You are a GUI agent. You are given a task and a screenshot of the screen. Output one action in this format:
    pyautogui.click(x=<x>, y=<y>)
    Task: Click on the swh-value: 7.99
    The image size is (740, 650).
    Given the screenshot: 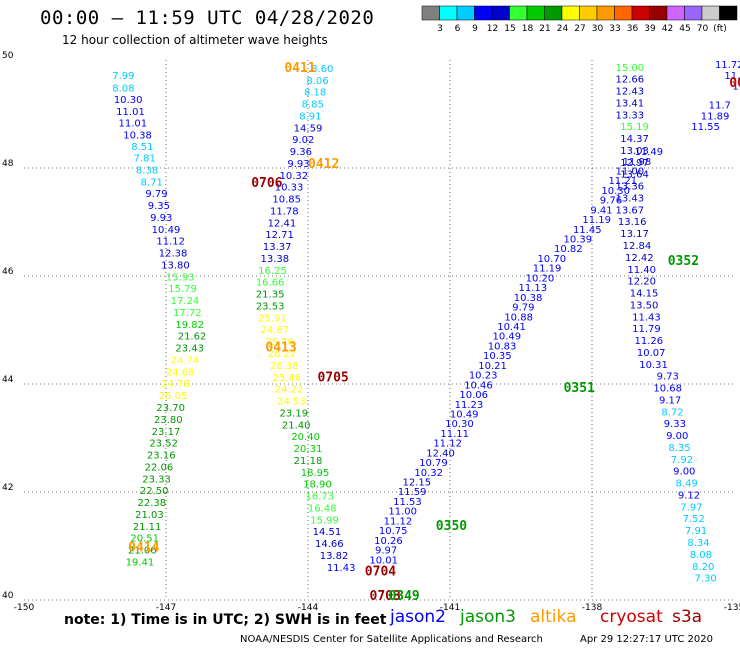 What is the action you would take?
    pyautogui.click(x=123, y=76)
    